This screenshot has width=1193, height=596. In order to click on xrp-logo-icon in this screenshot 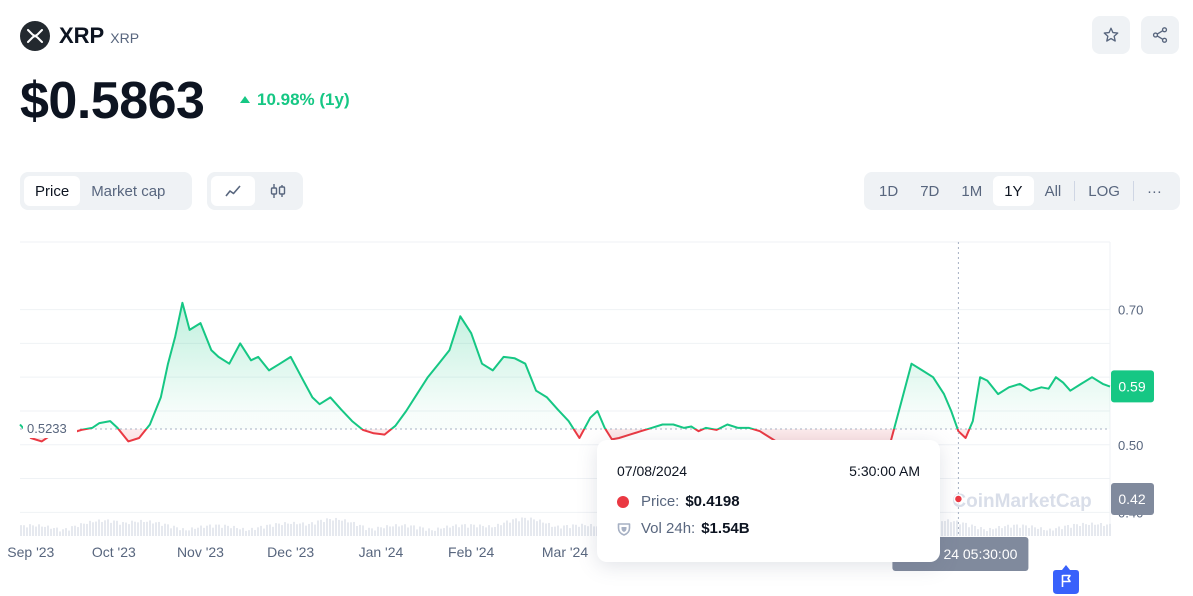, I will do `click(35, 36)`.